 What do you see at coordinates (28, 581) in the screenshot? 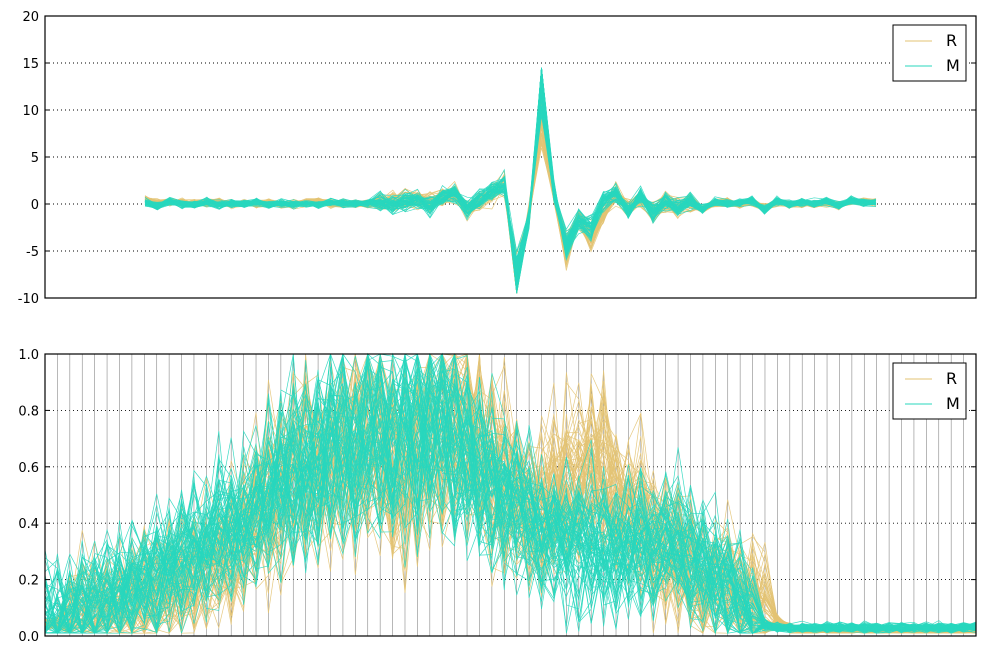
I see `y-tick-label: 0.2` at bounding box center [28, 581].